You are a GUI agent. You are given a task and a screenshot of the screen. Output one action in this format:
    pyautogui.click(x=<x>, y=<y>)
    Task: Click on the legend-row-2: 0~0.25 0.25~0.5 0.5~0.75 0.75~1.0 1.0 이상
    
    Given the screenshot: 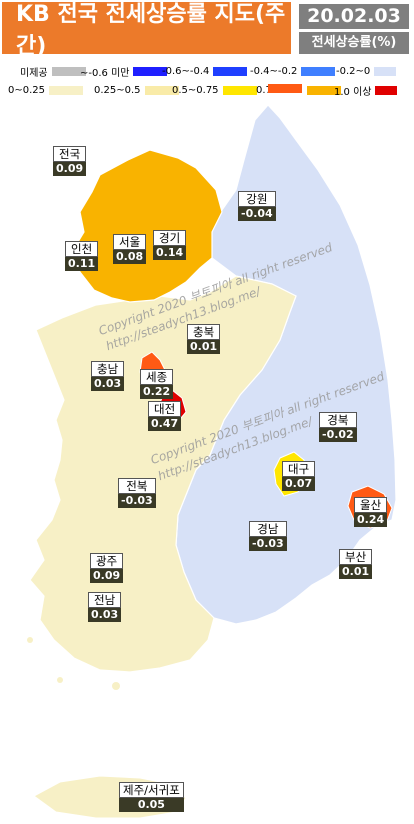 What is the action you would take?
    pyautogui.click(x=207, y=90)
    